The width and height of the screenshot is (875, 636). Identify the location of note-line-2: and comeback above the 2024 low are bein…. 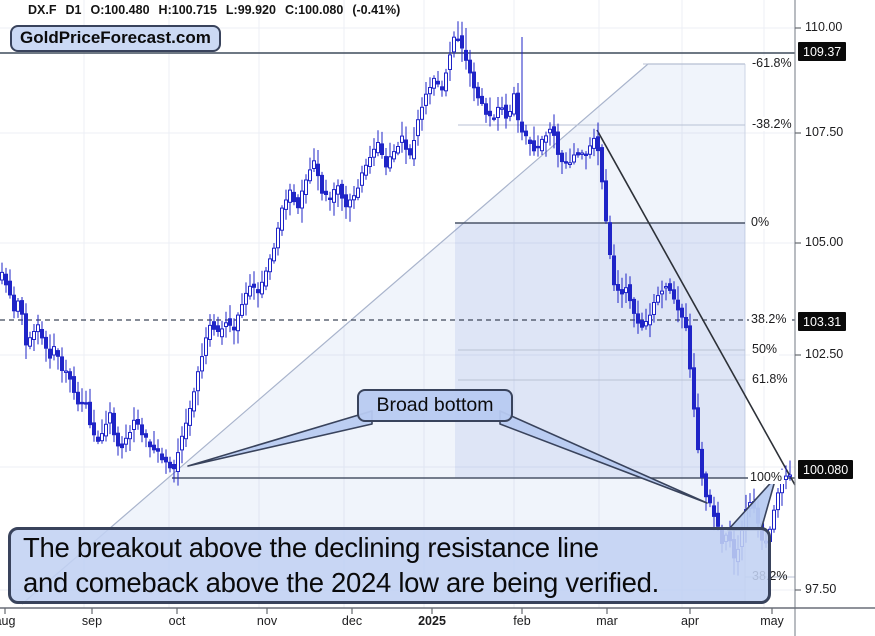
(341, 582).